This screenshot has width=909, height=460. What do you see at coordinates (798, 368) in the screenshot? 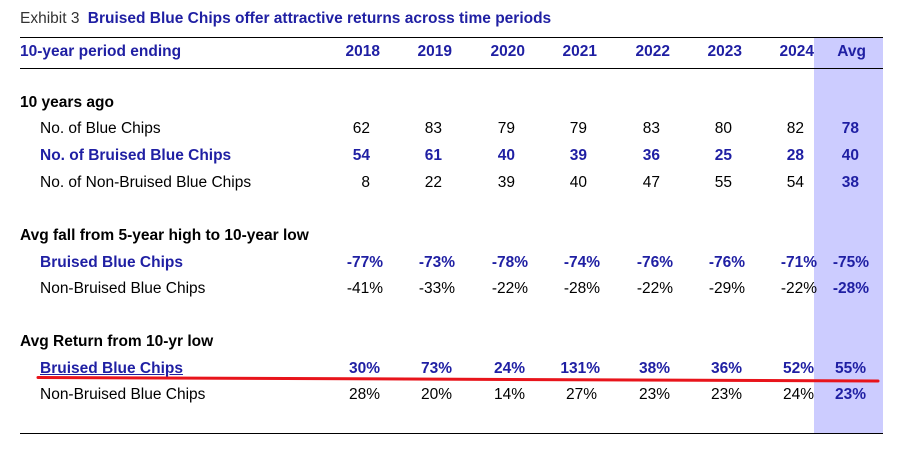
I see `cell: 52%` at bounding box center [798, 368].